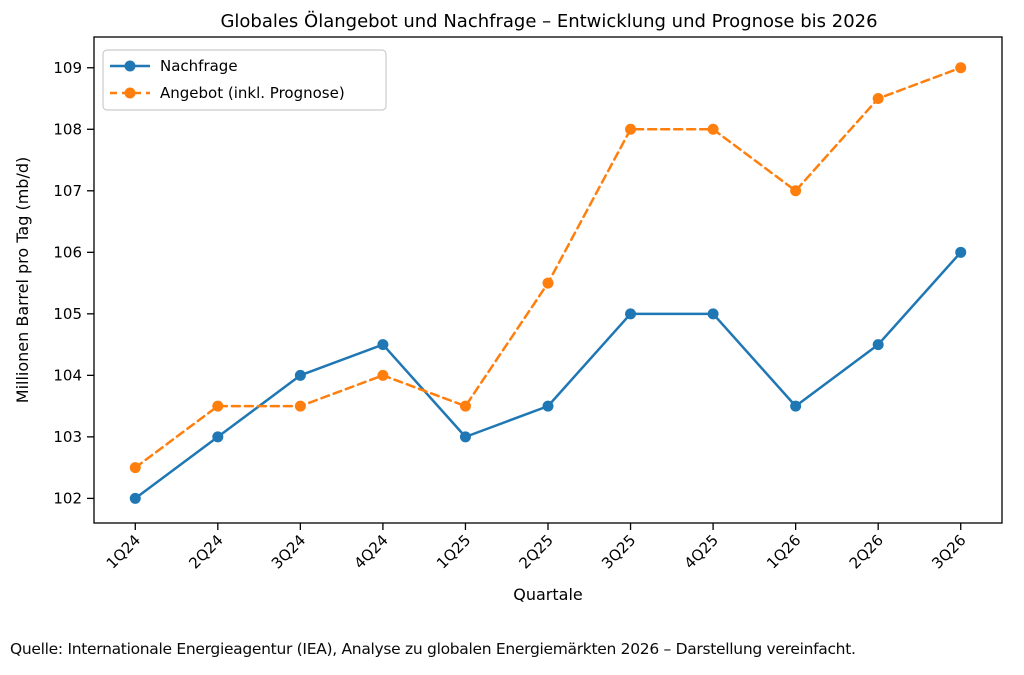 This screenshot has width=1024, height=675. I want to click on x-tick-label: 1Q26, so click(783, 551).